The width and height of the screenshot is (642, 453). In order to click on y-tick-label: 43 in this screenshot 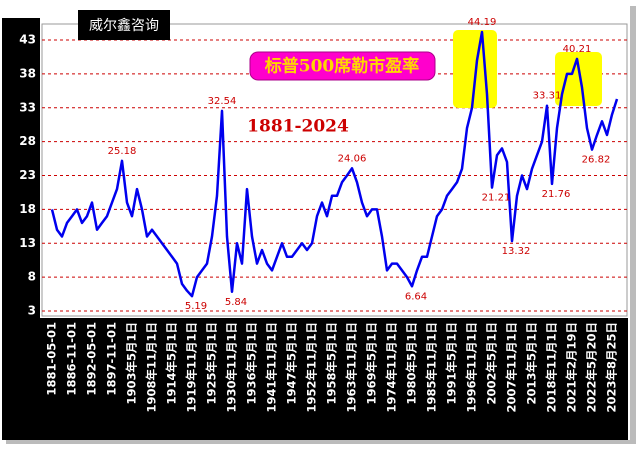, I will do `click(27, 40)`.